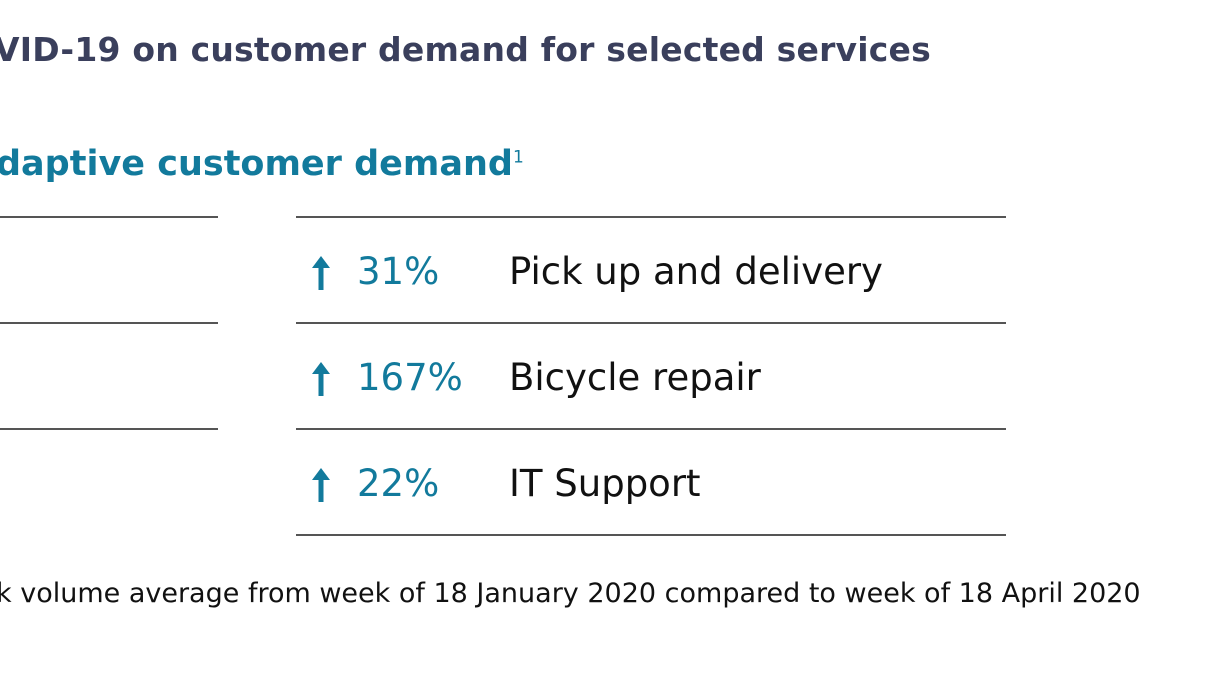 The height and width of the screenshot is (690, 1226). I want to click on service-label: IT Support, so click(605, 483).